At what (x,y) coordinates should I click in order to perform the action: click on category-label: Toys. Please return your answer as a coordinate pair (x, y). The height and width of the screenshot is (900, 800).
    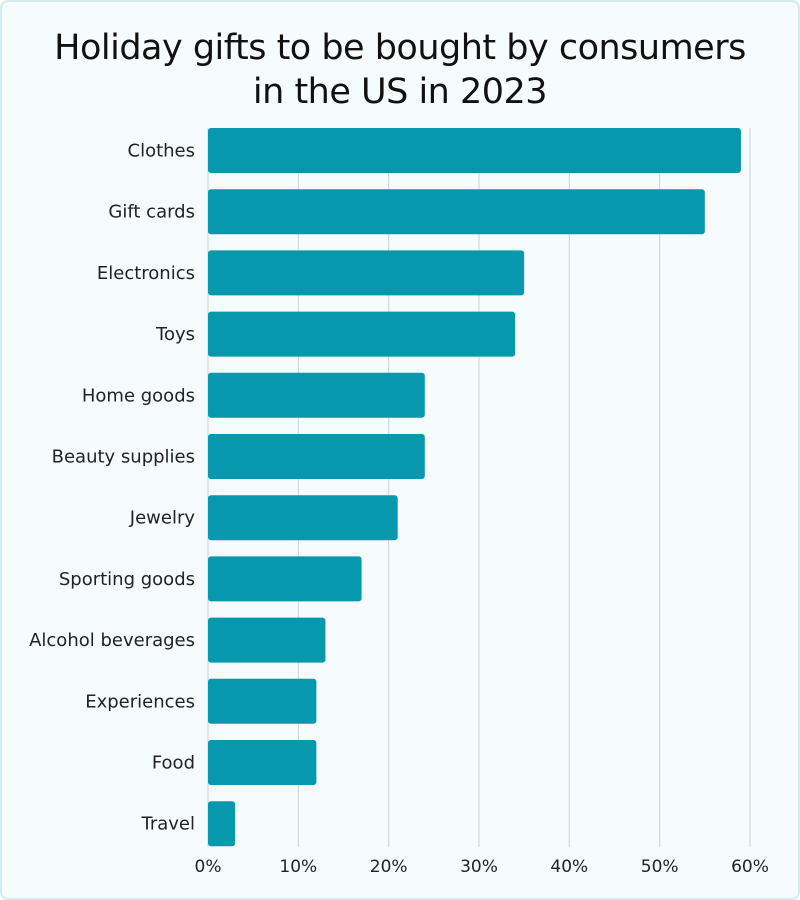
    Looking at the image, I should click on (175, 334).